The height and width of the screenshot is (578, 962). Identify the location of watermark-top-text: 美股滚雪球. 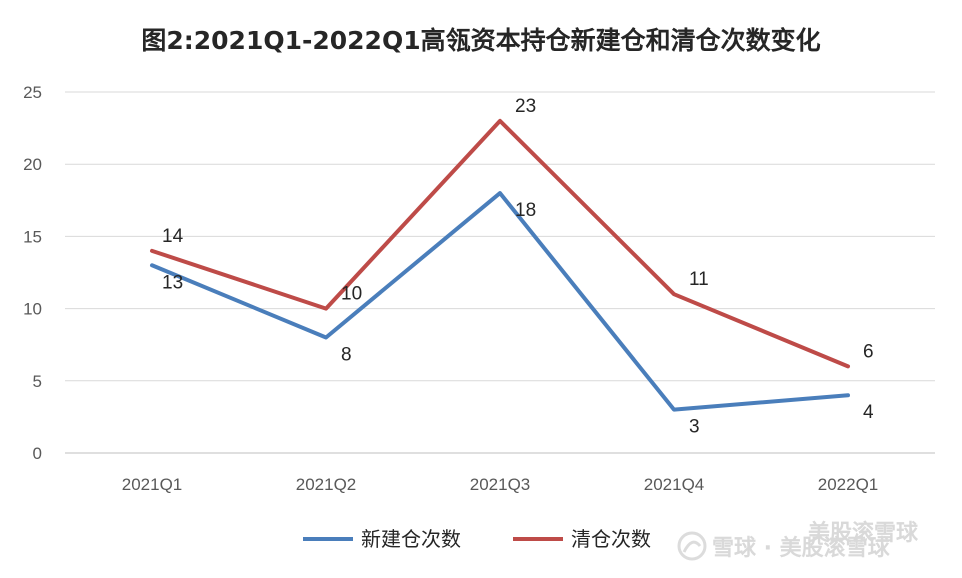
(863, 533).